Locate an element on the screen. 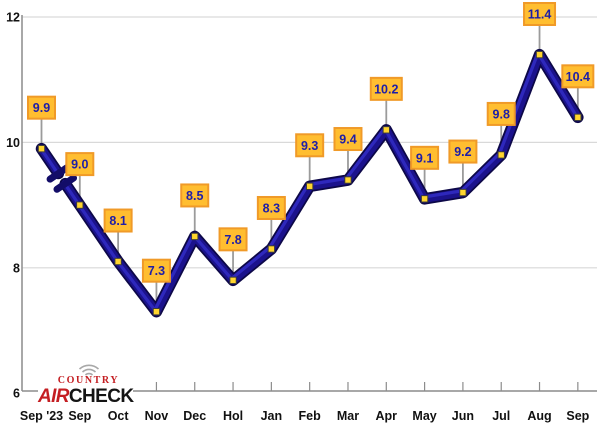  x-axis-label: May is located at coordinates (424, 416).